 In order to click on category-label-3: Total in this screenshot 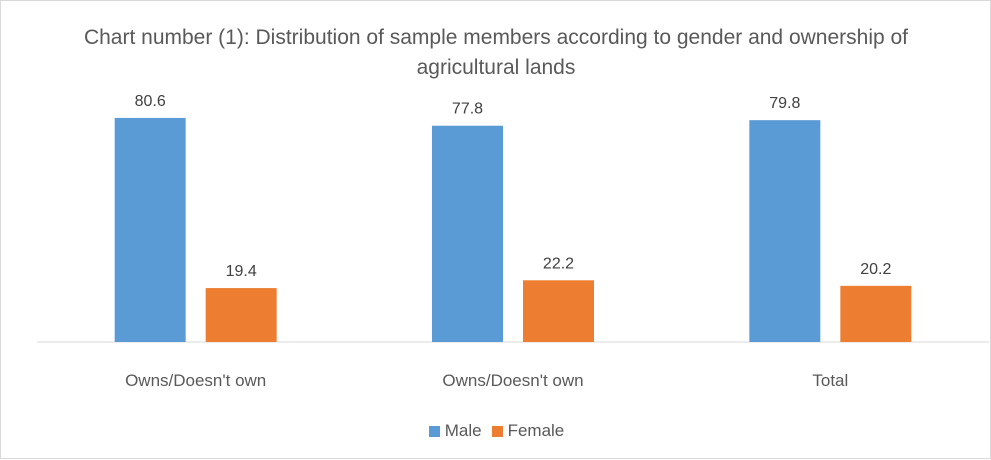, I will do `click(830, 380)`.